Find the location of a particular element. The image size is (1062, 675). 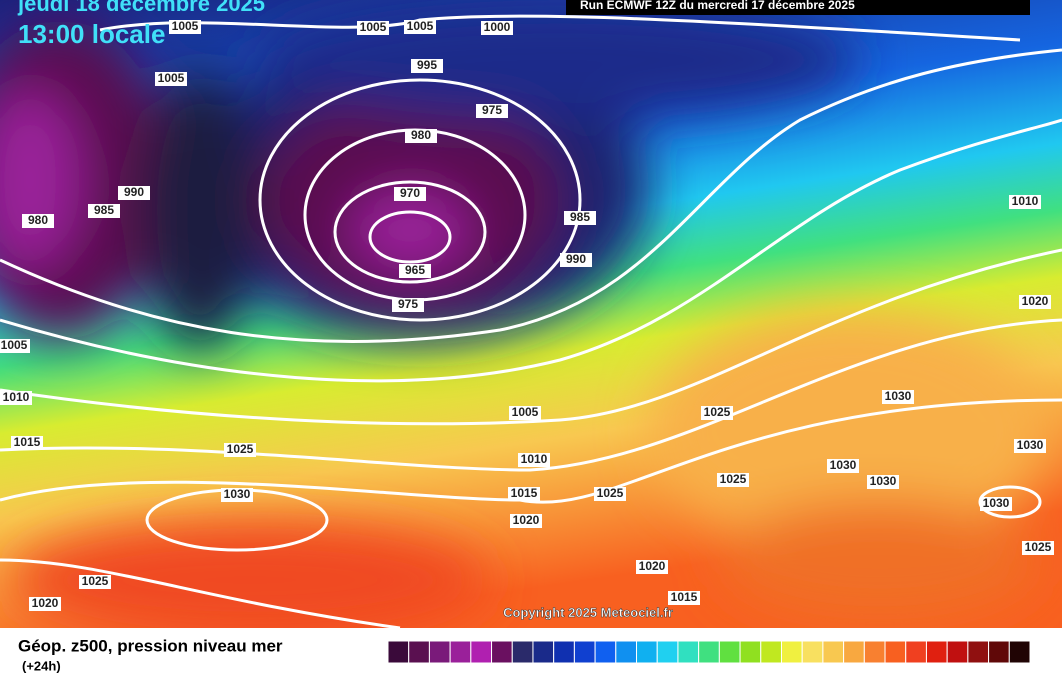

legend-subtitle: (+24h) is located at coordinates (41, 665).